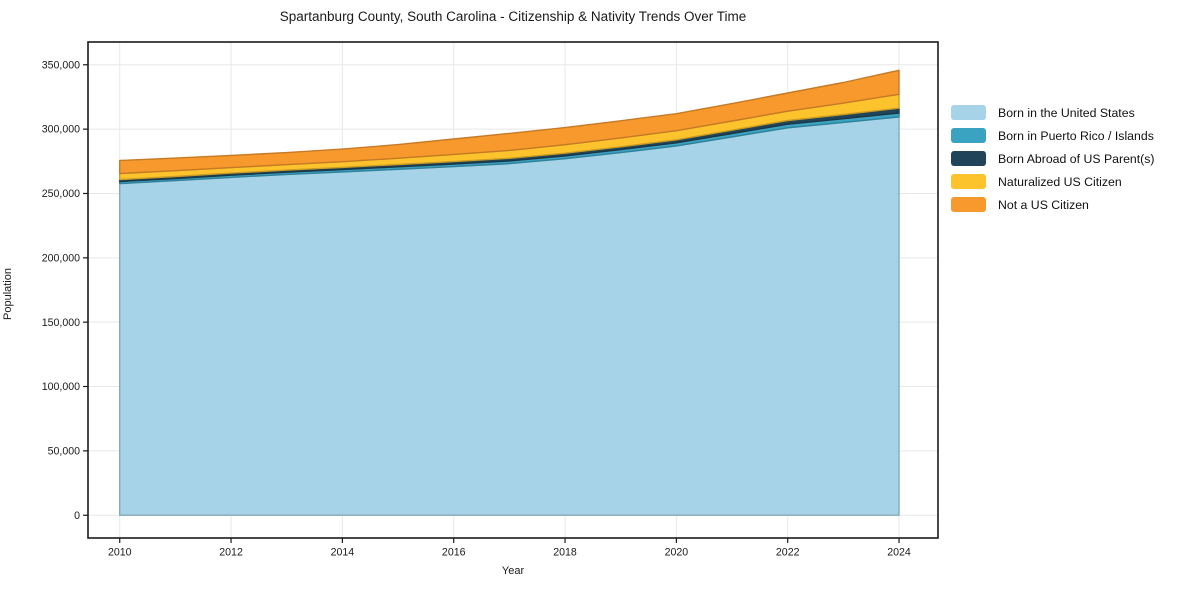 The image size is (1189, 590). Describe the element at coordinates (1076, 158) in the screenshot. I see `legend-label: Born Abroad of US Parent(s)` at that location.